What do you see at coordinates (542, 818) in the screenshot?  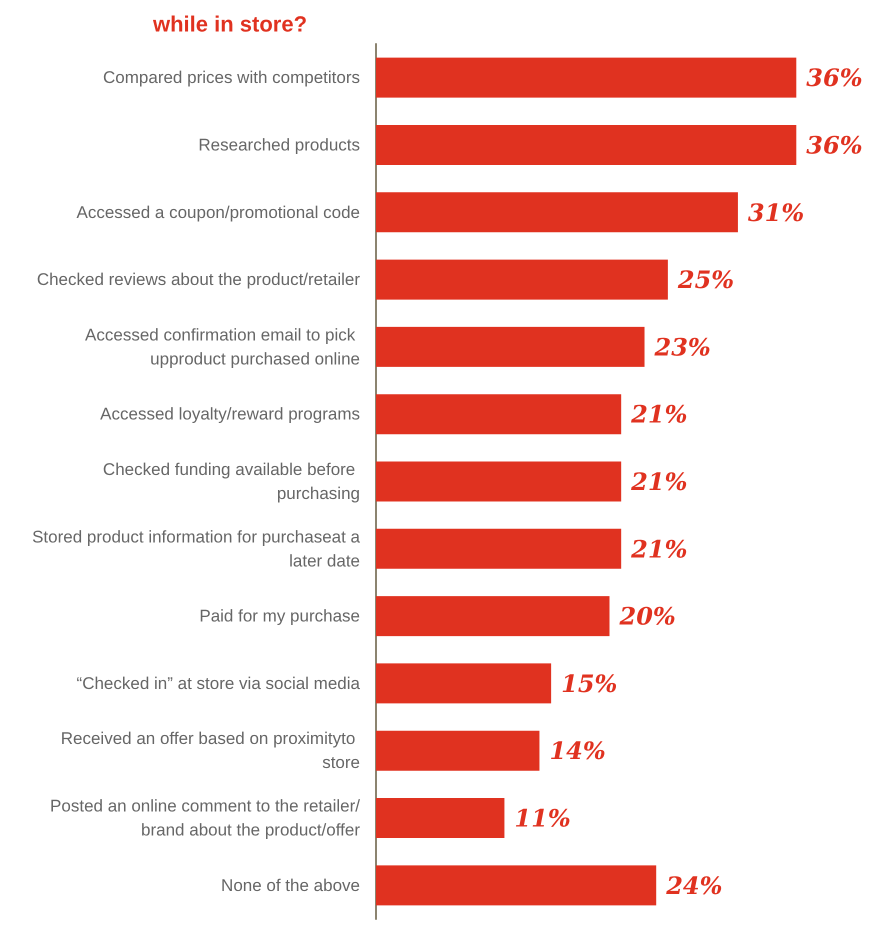 I see `data-label: 11%` at bounding box center [542, 818].